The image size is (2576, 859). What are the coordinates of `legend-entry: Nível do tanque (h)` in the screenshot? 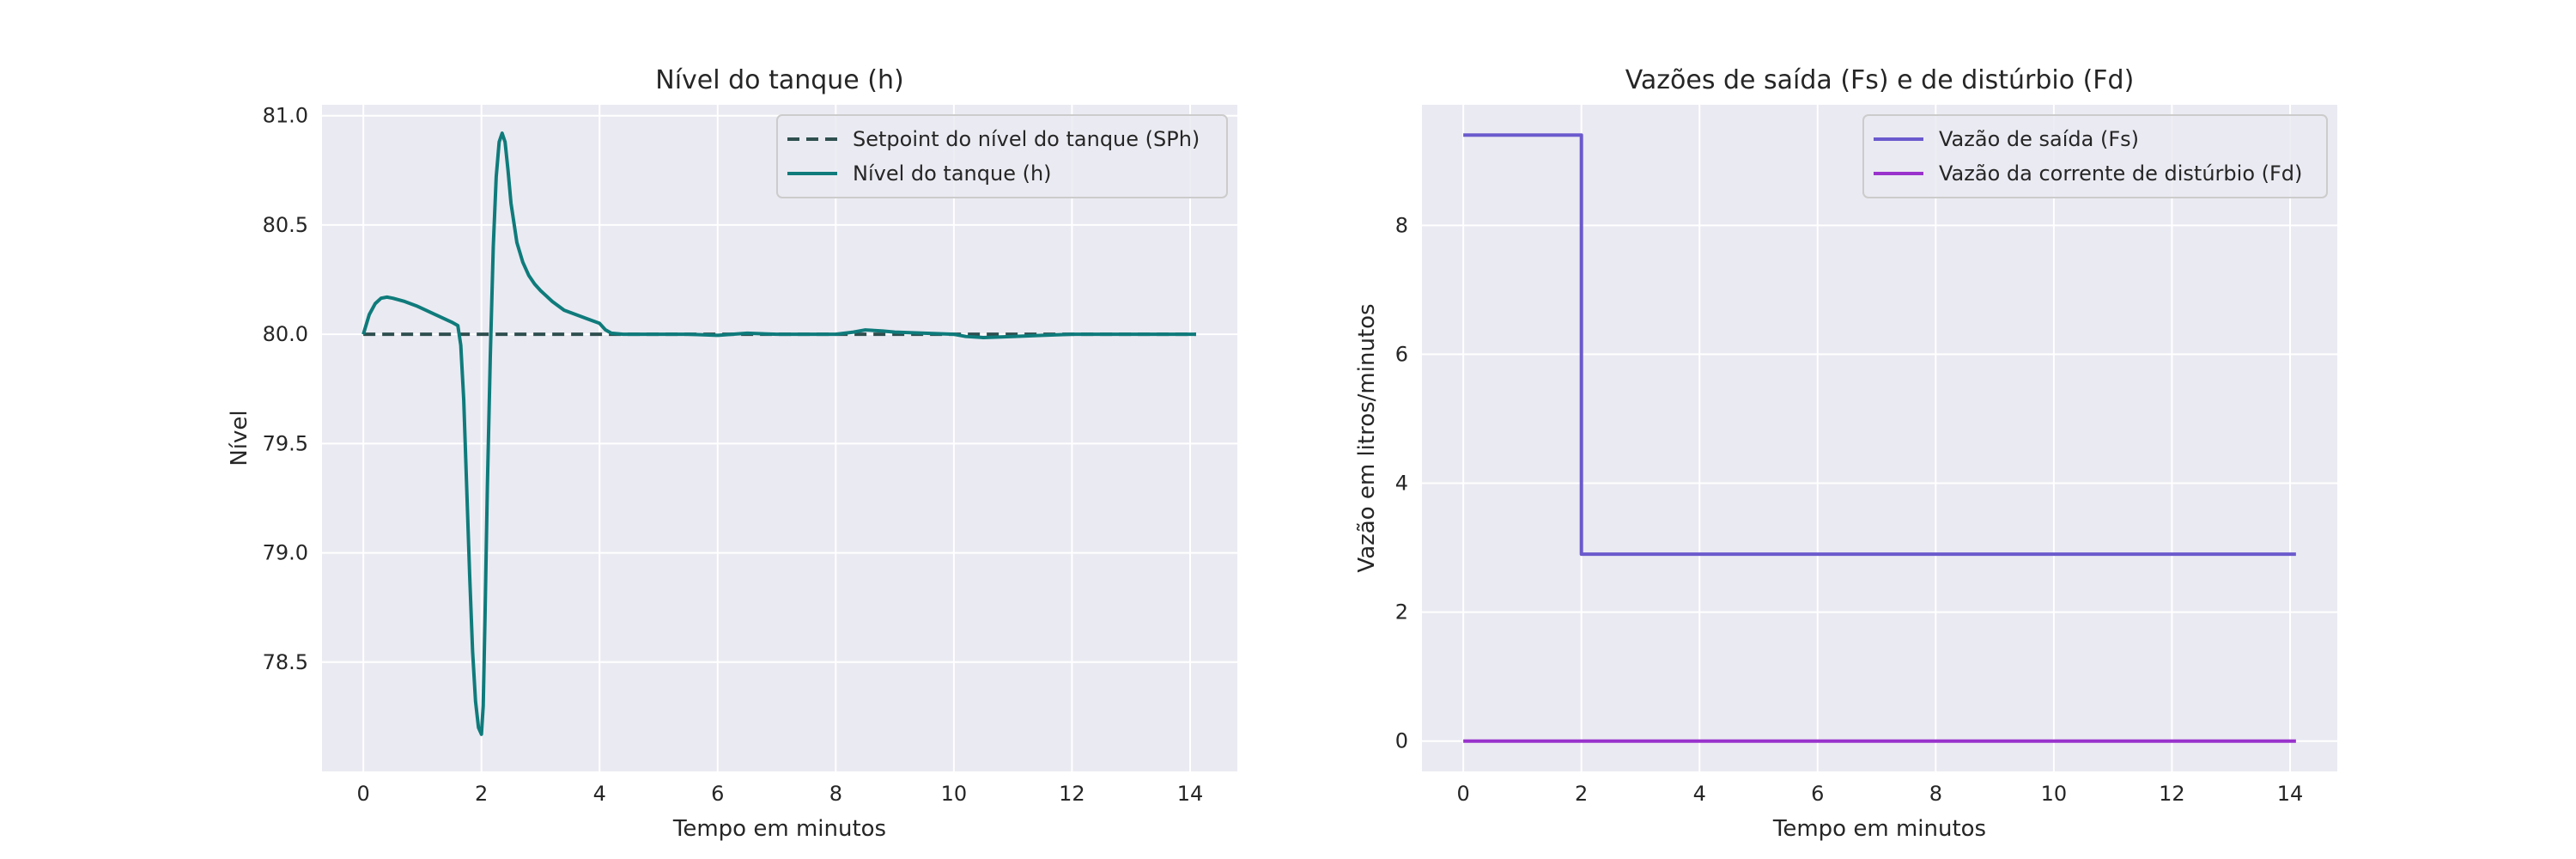 It's located at (952, 174).